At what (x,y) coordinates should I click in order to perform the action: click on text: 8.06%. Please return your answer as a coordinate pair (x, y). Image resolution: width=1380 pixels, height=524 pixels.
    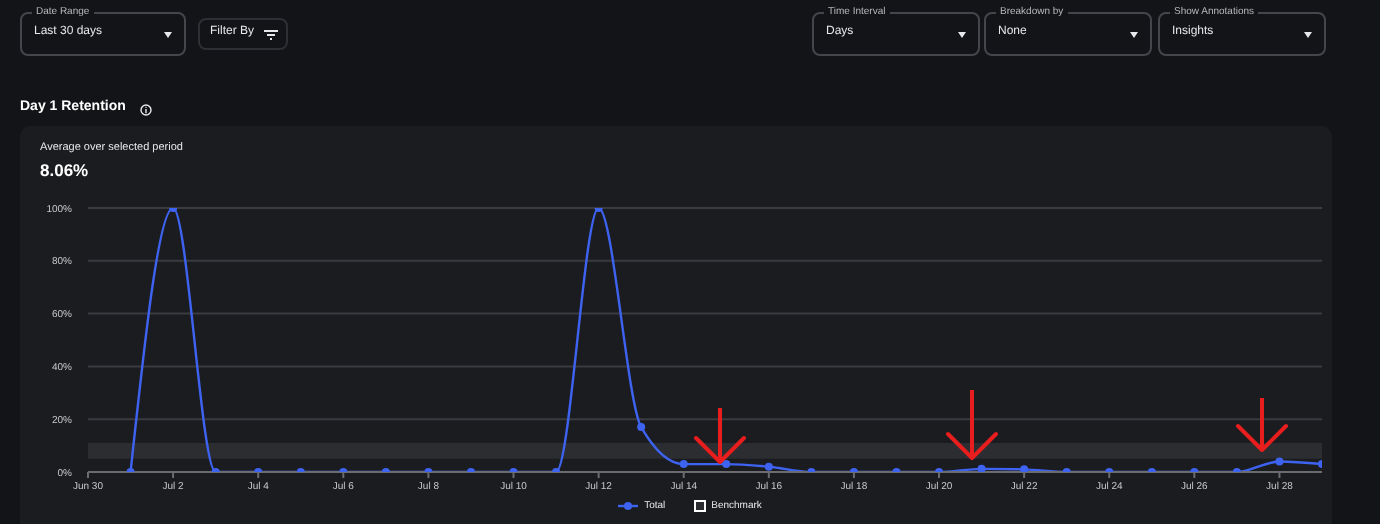
    Looking at the image, I should click on (64, 170).